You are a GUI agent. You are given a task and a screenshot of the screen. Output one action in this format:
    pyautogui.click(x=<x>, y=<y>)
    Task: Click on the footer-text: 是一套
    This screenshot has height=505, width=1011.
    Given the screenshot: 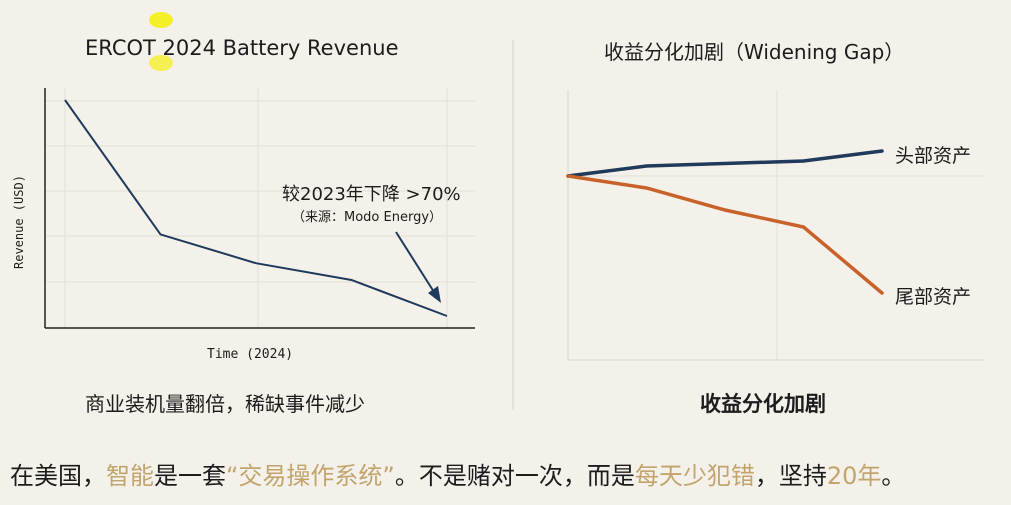 What is the action you would take?
    pyautogui.click(x=190, y=476)
    